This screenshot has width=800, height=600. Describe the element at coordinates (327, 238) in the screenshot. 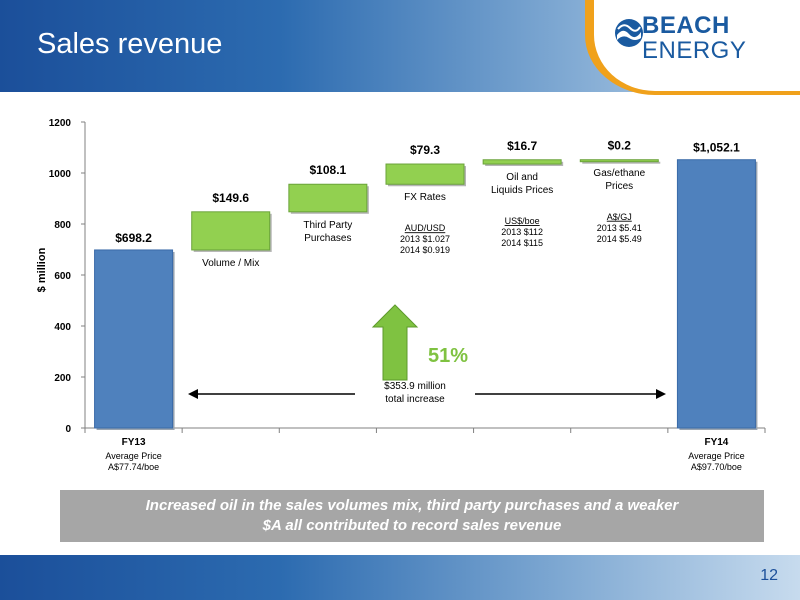

I see `step-name-label: Purchases` at that location.